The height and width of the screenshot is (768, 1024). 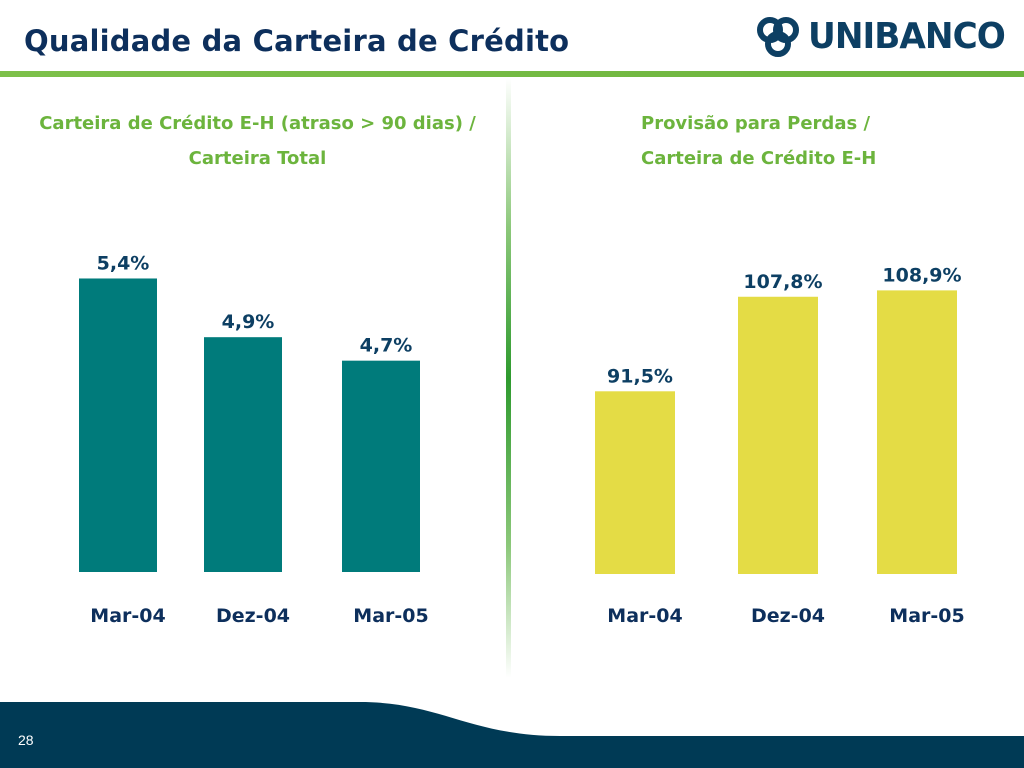 I want to click on left-category-label-2: Dez-04, so click(x=253, y=616).